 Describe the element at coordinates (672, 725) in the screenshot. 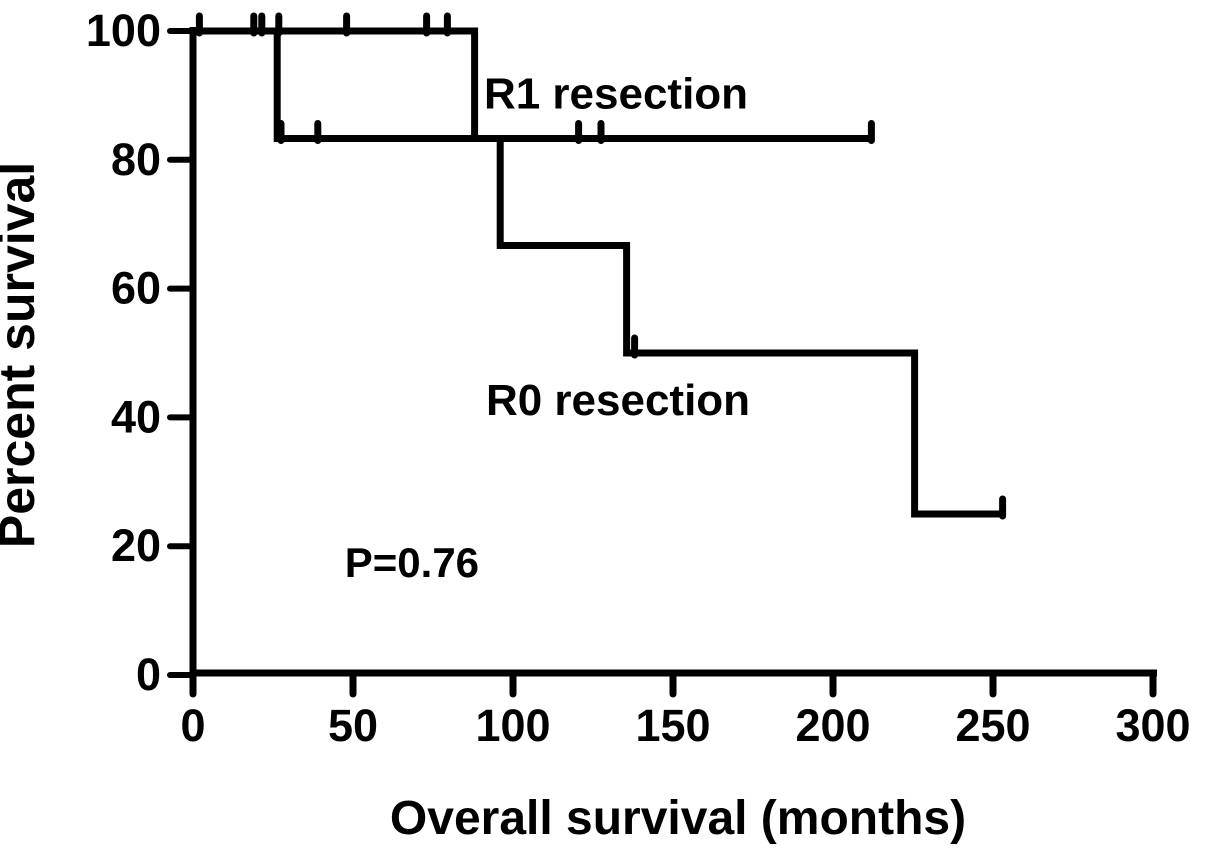

I see `x-tick-label: 150` at that location.